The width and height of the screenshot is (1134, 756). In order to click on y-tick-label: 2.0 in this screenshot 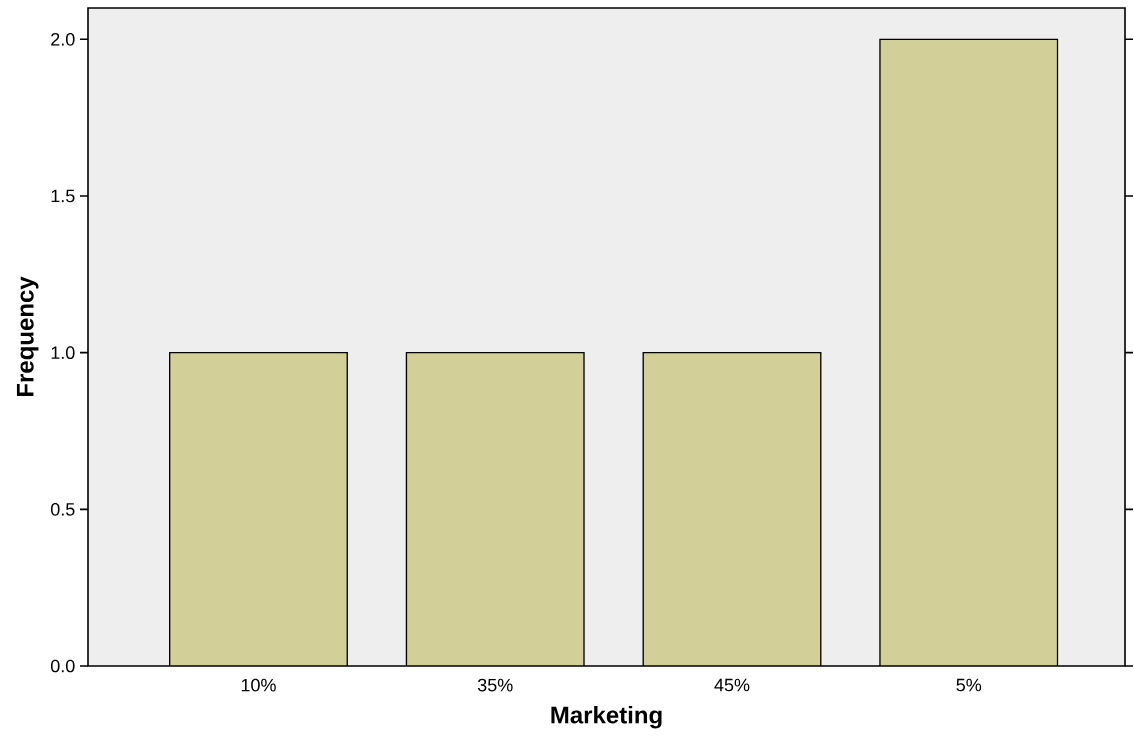, I will do `click(63, 39)`.